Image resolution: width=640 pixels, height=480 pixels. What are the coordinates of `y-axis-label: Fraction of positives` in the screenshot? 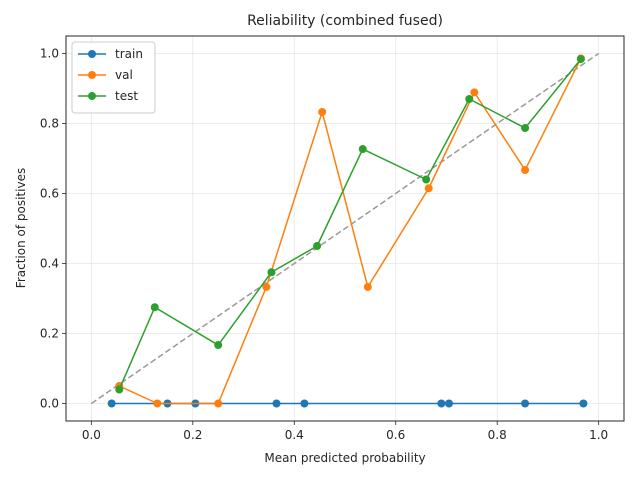 It's located at (21, 228).